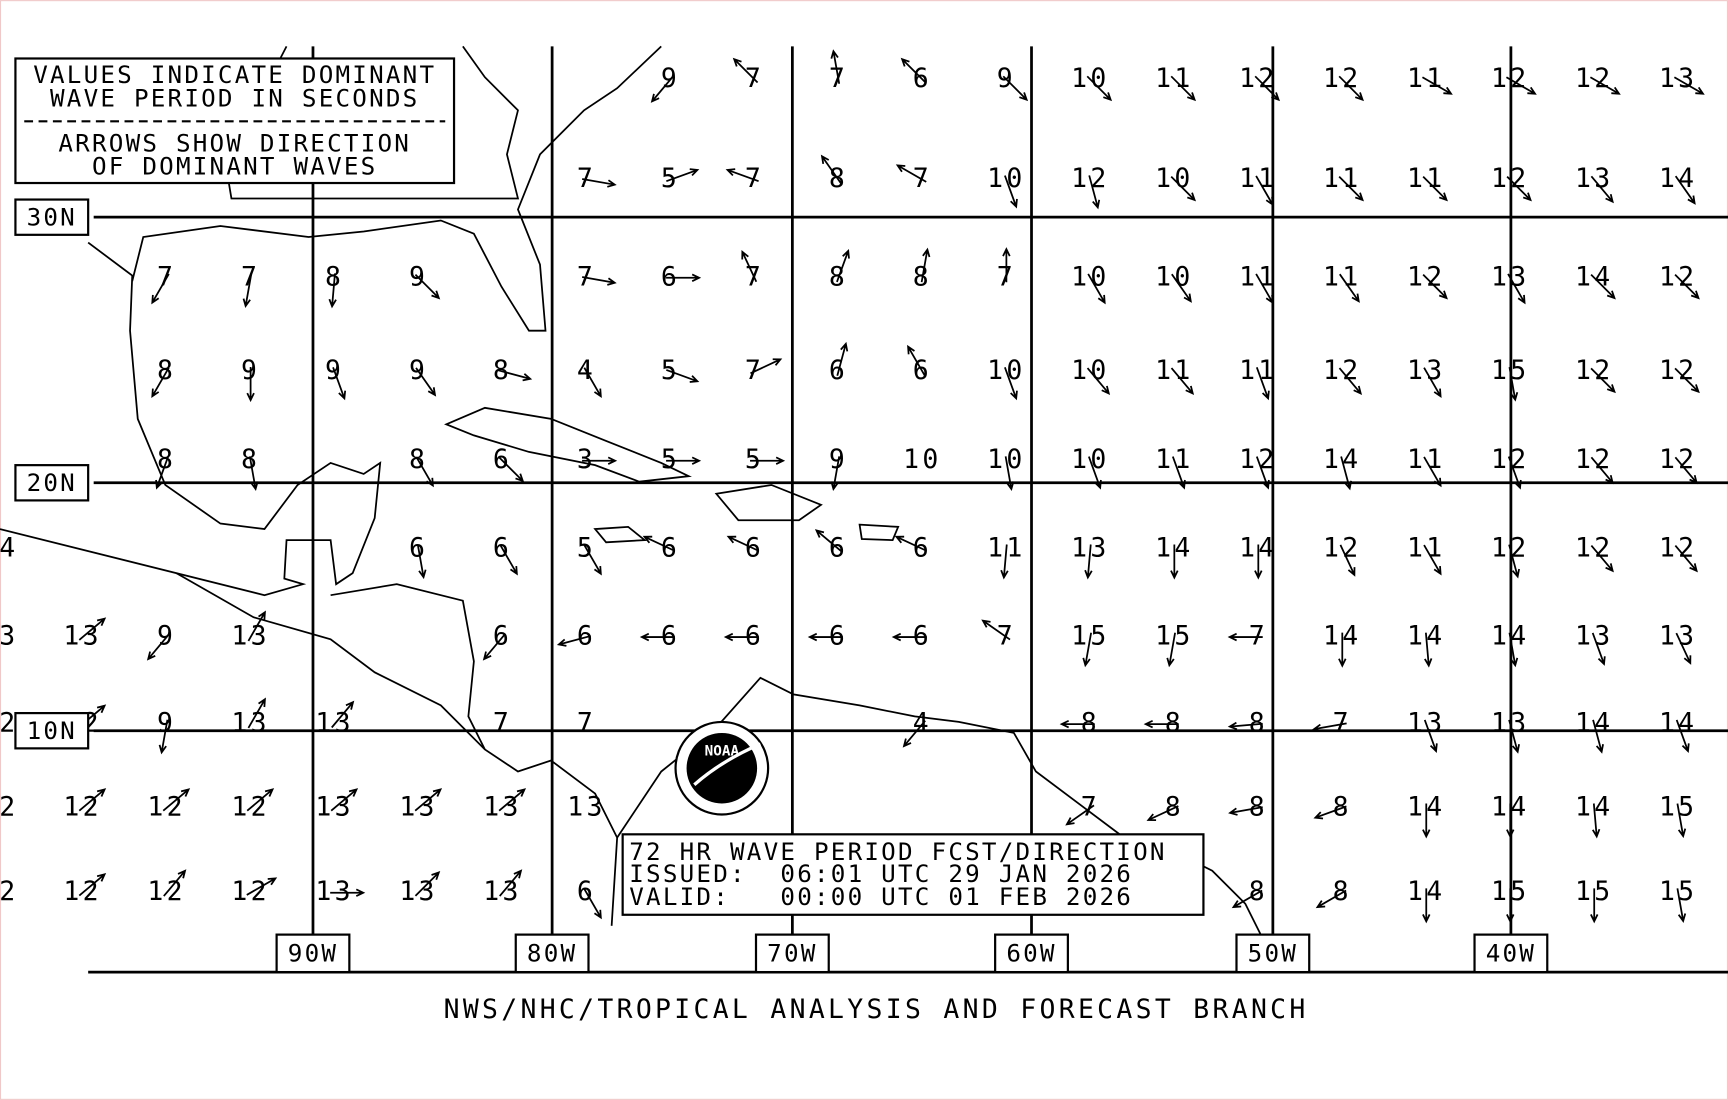  I want to click on logo-text: NOAA, so click(722, 752).